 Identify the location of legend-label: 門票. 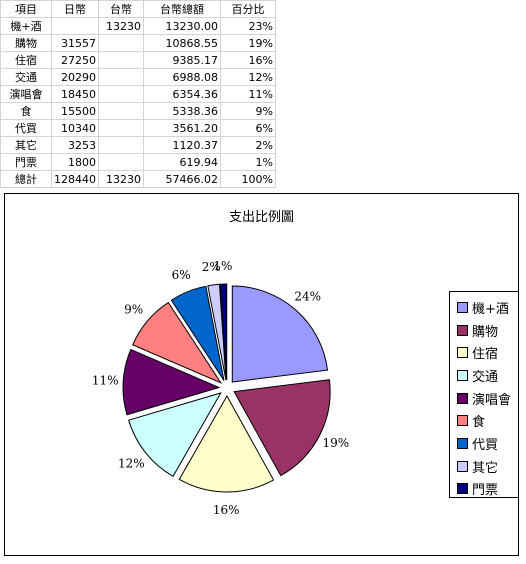
(485, 491).